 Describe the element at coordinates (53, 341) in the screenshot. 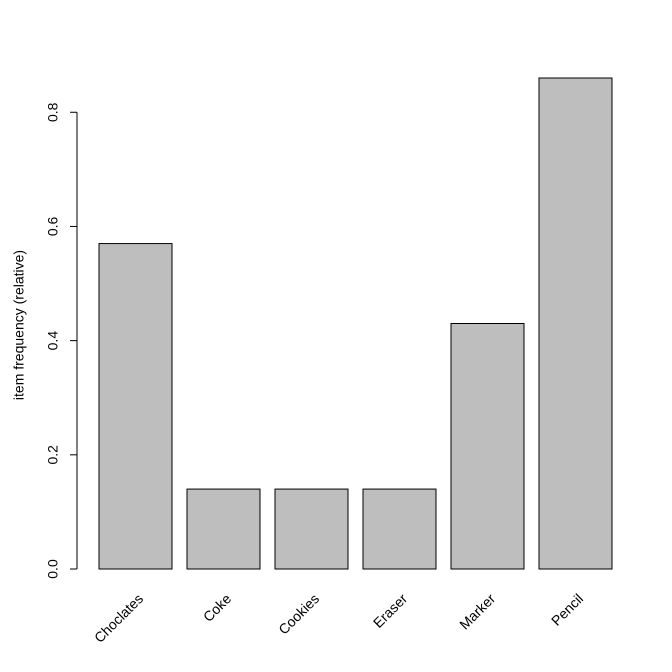

I see `y-tick-label: 0.4` at that location.